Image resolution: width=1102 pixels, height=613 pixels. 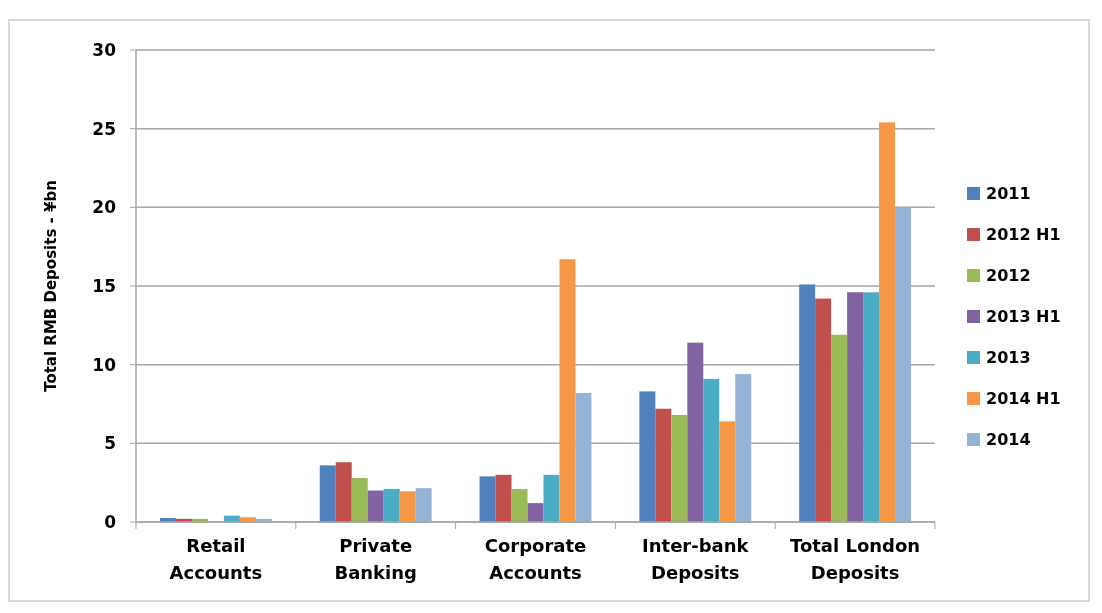 What do you see at coordinates (104, 207) in the screenshot?
I see `y-tick-label: 20` at bounding box center [104, 207].